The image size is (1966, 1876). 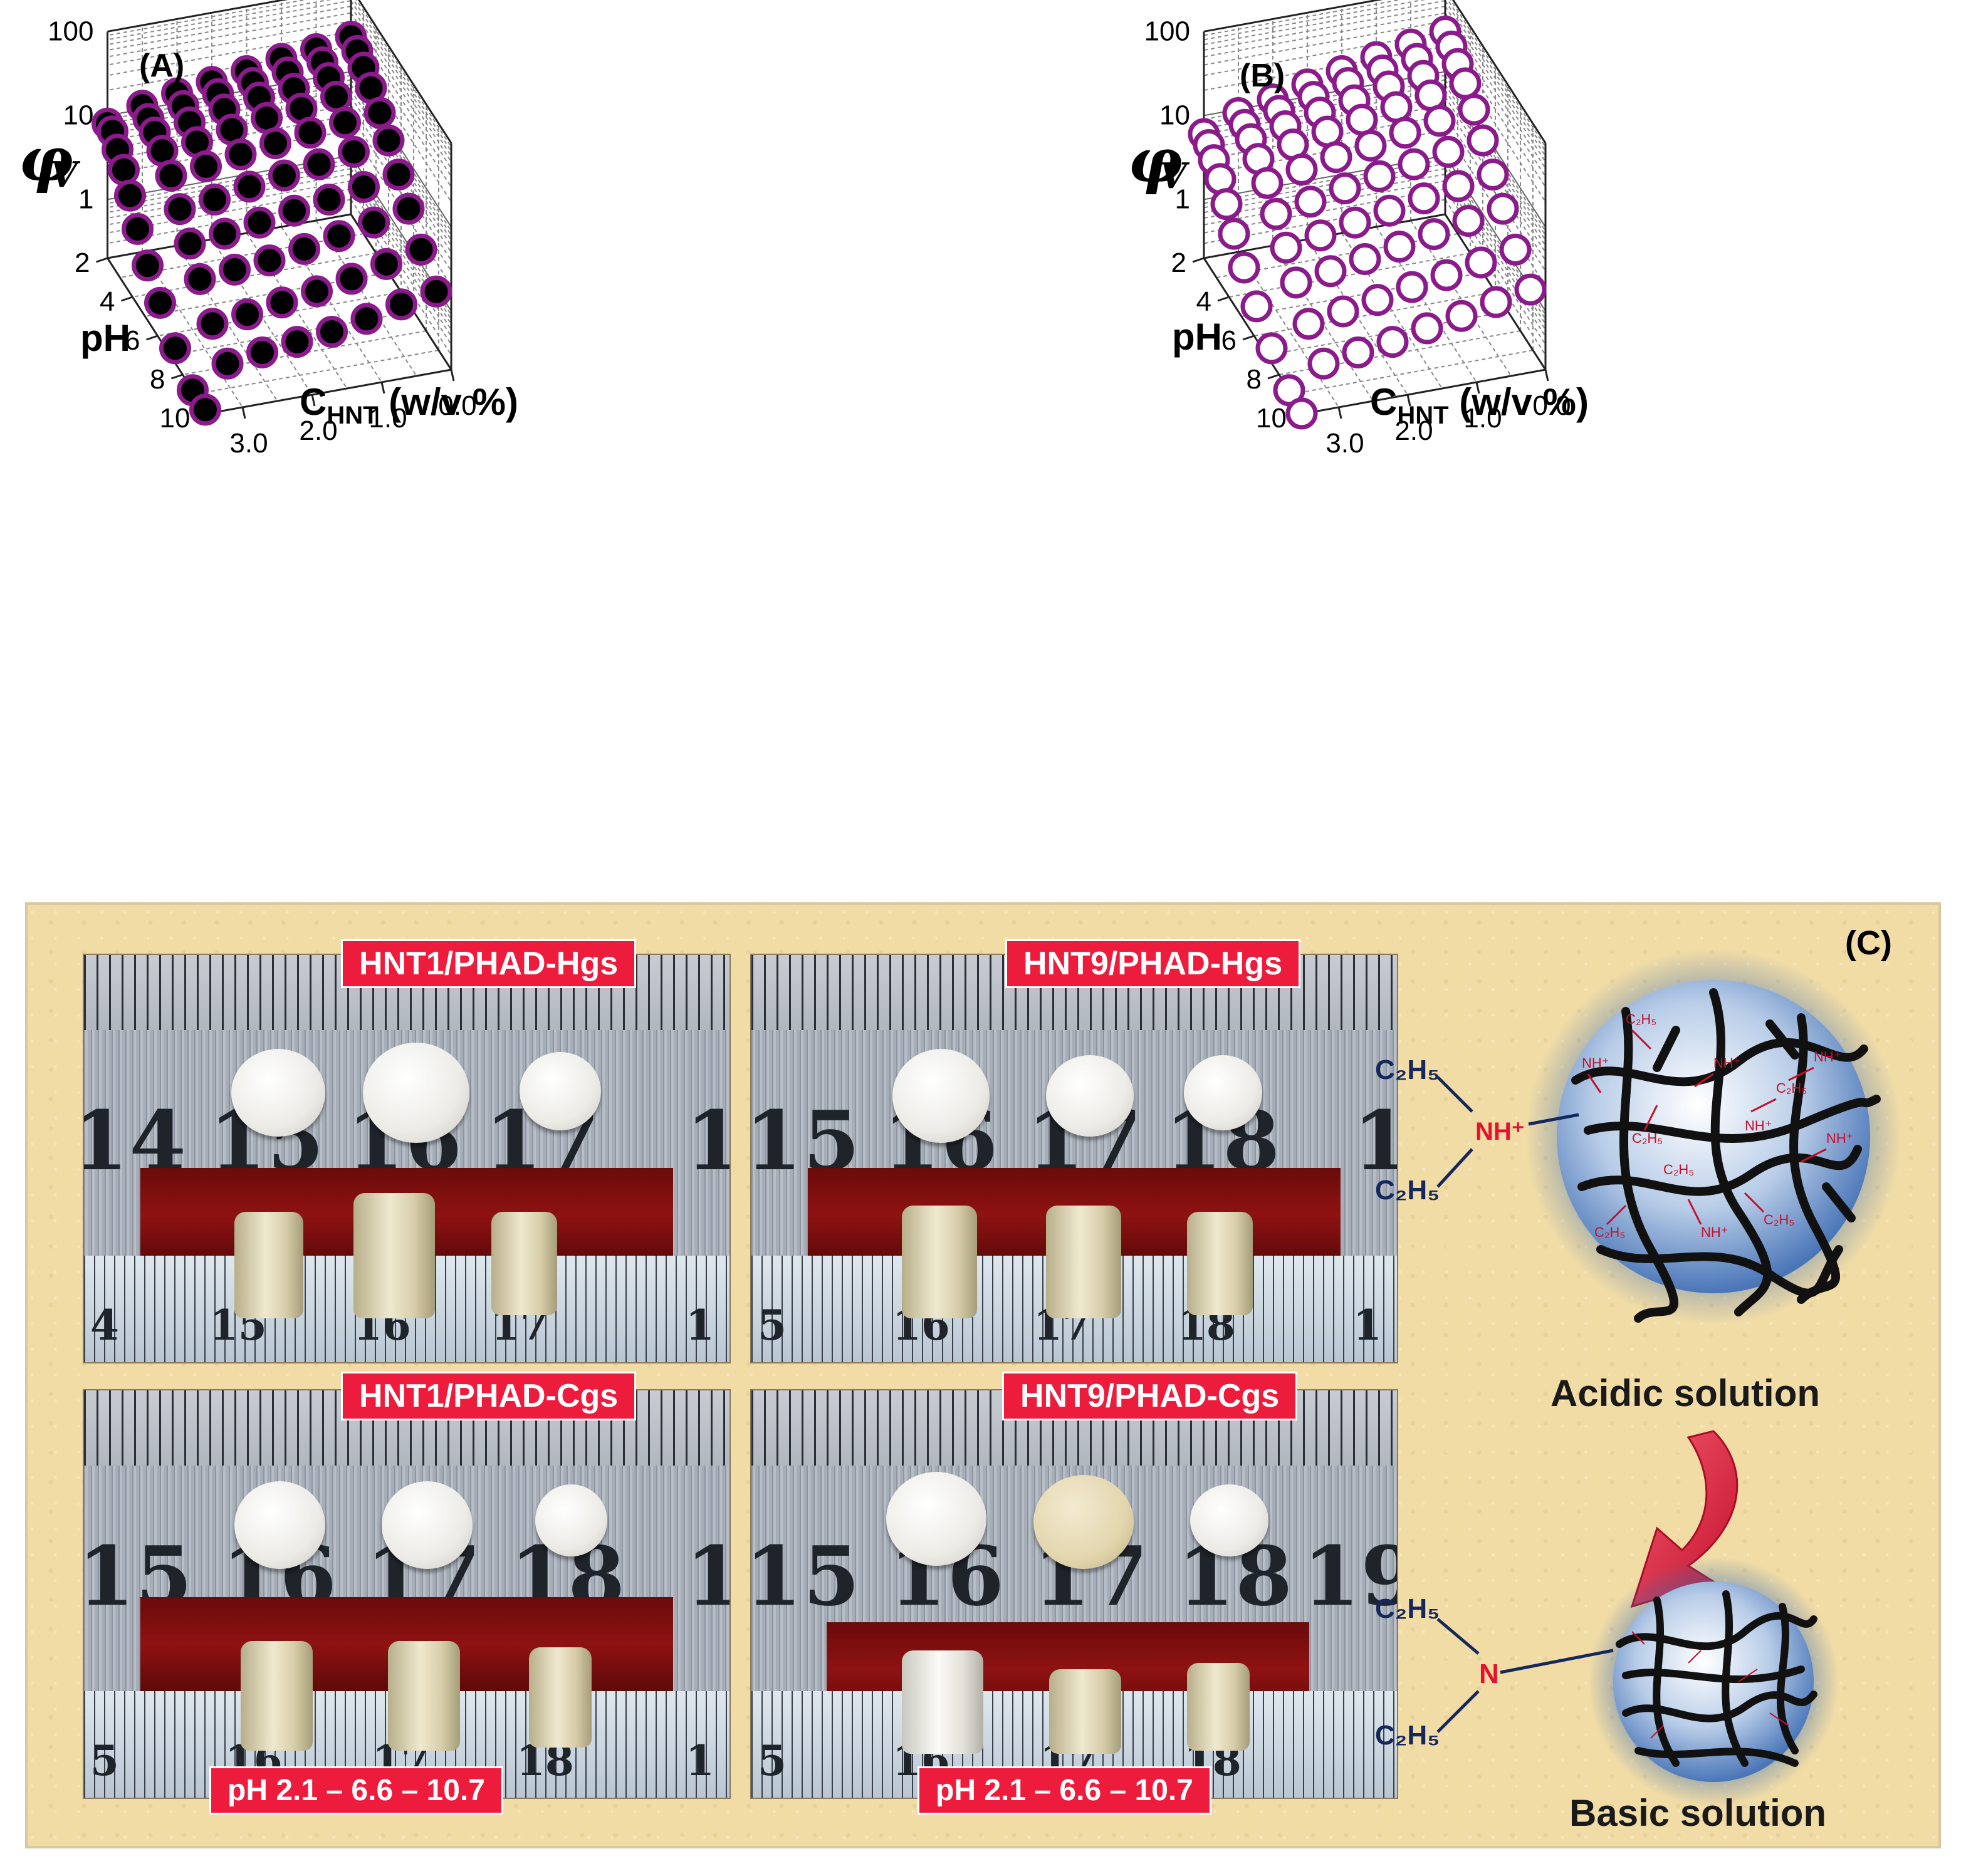 What do you see at coordinates (1519, 402) in the screenshot?
I see `chart-b-c-title-unit: (w/v %)` at bounding box center [1519, 402].